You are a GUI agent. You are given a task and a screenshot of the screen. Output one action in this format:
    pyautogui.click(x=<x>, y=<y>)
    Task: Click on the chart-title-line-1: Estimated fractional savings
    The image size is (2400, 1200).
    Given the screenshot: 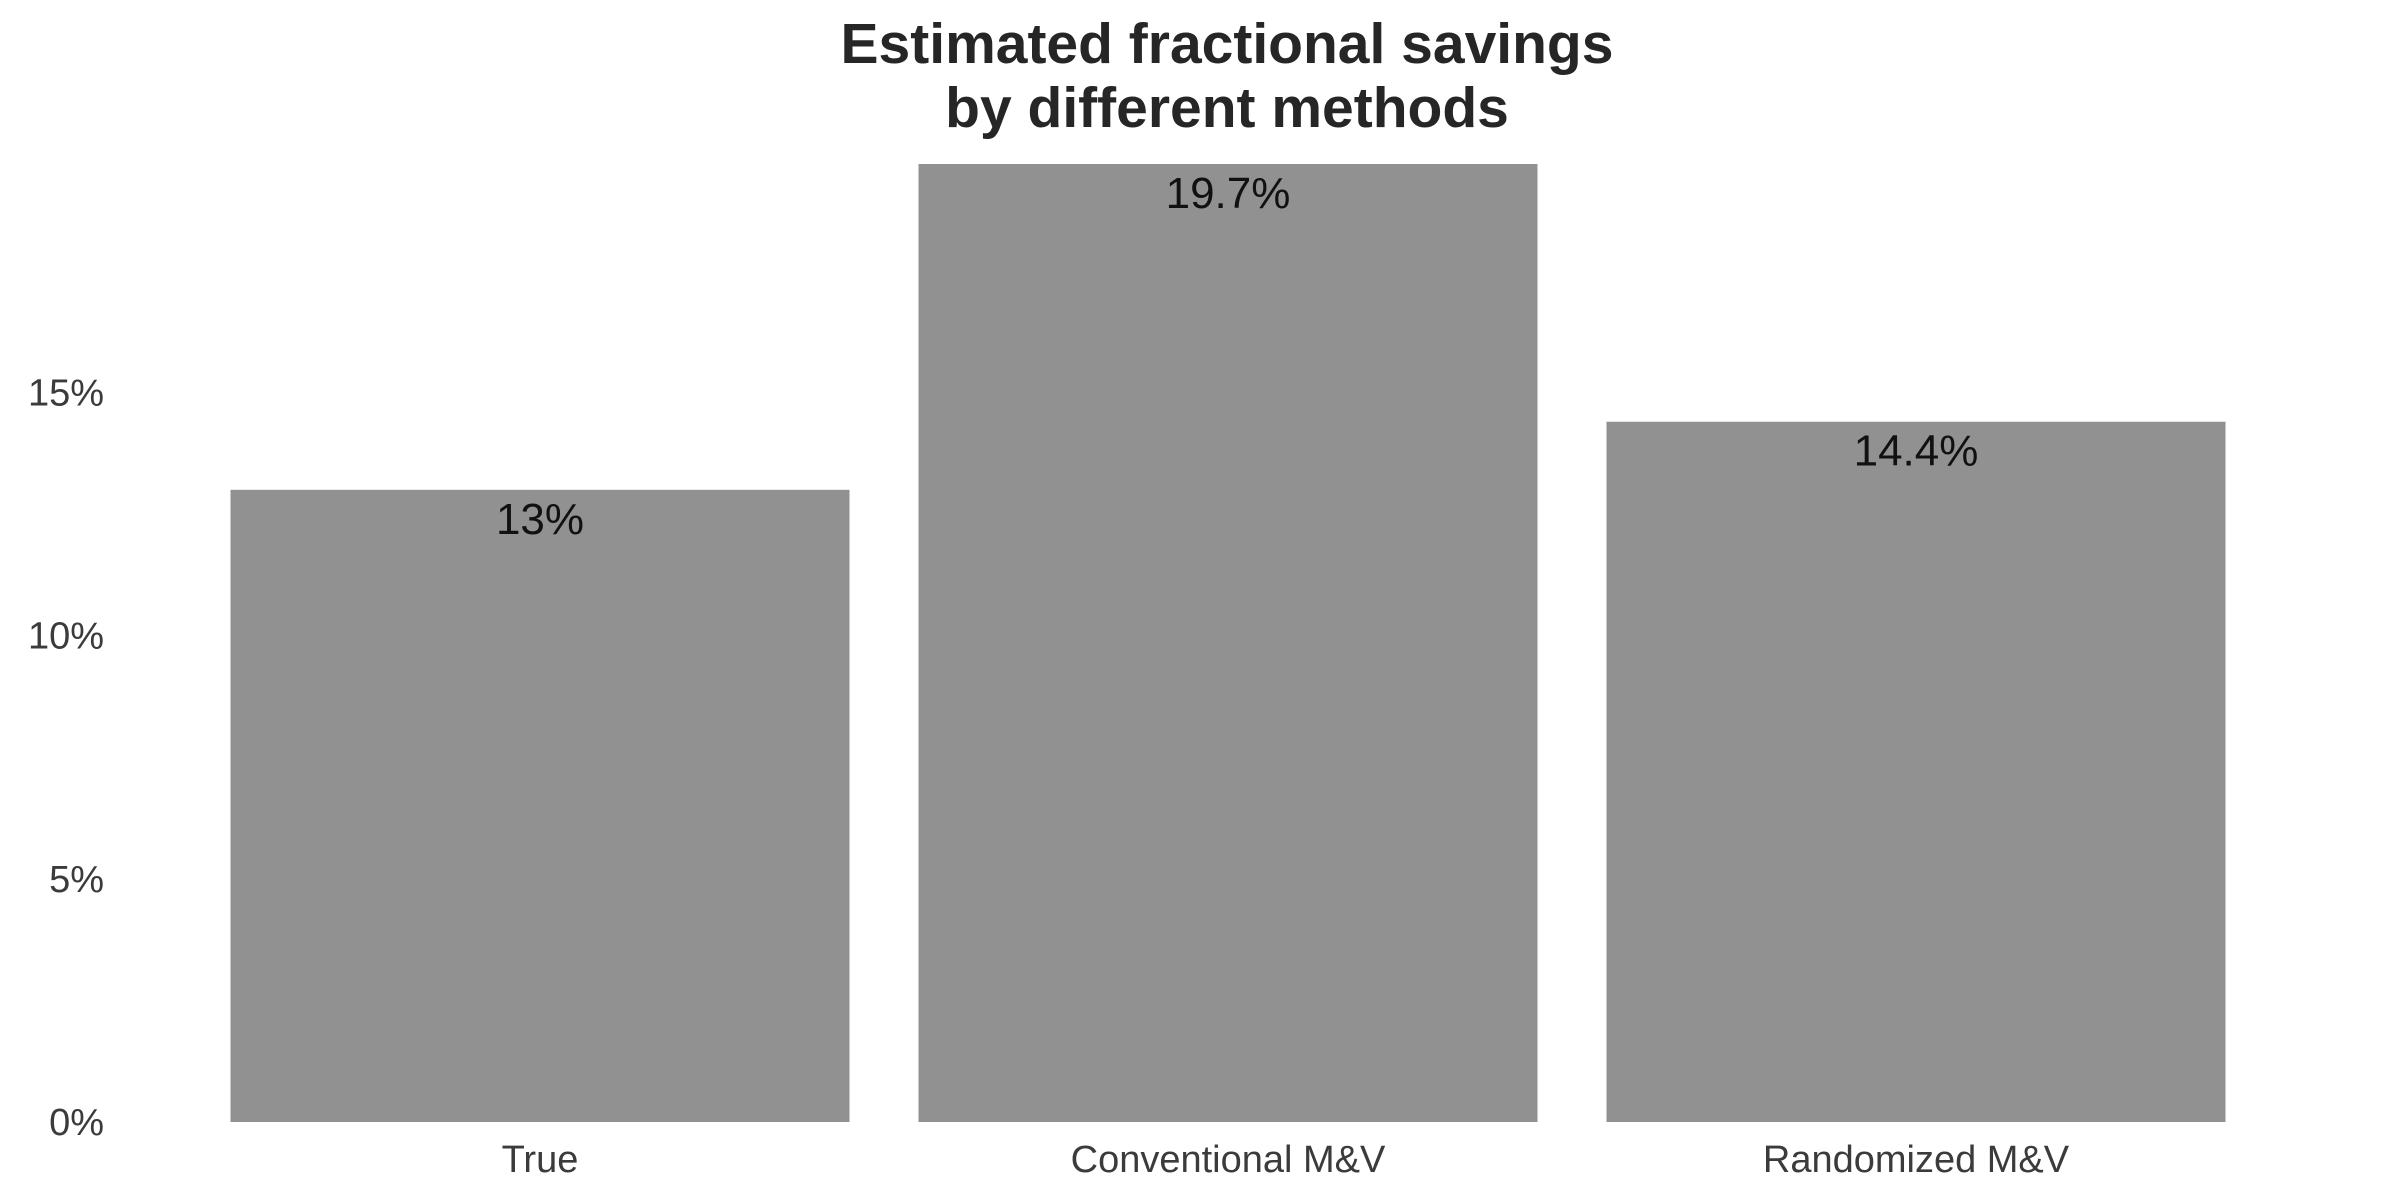 What is the action you would take?
    pyautogui.click(x=1227, y=44)
    